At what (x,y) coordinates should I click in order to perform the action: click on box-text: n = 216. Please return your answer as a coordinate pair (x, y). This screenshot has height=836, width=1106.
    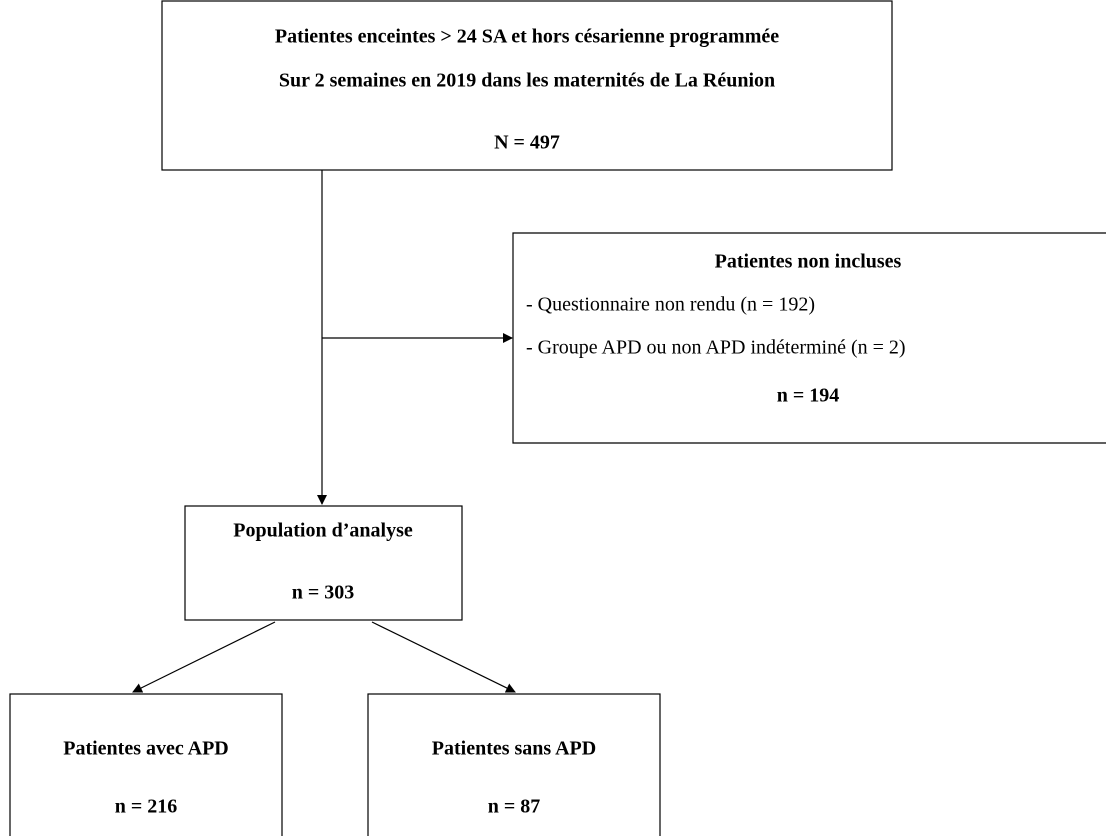
    Looking at the image, I should click on (146, 807).